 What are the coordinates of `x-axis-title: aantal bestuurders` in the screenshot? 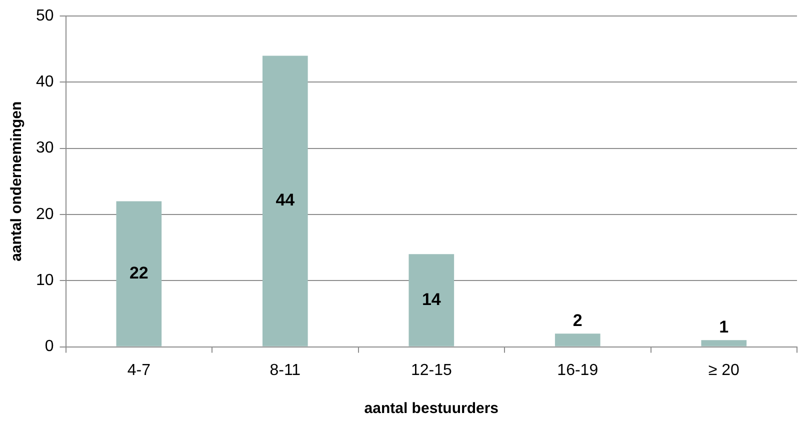 It's located at (431, 409).